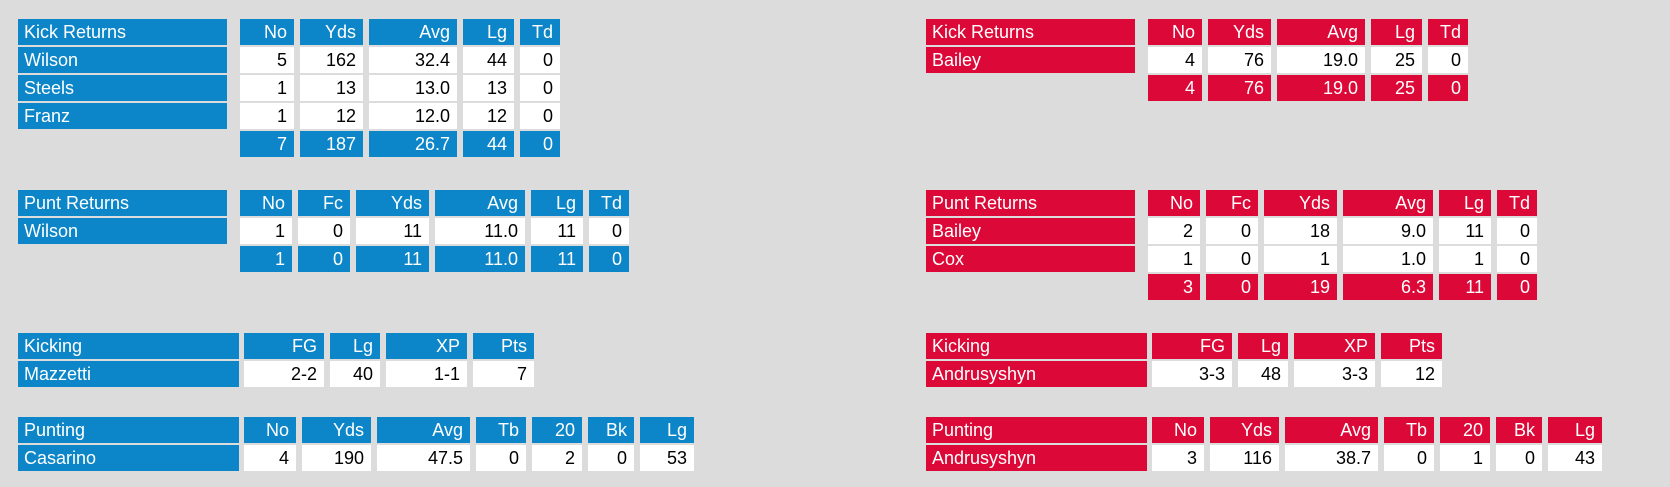 This screenshot has height=487, width=1670. I want to click on stat-cell: 190, so click(336, 458).